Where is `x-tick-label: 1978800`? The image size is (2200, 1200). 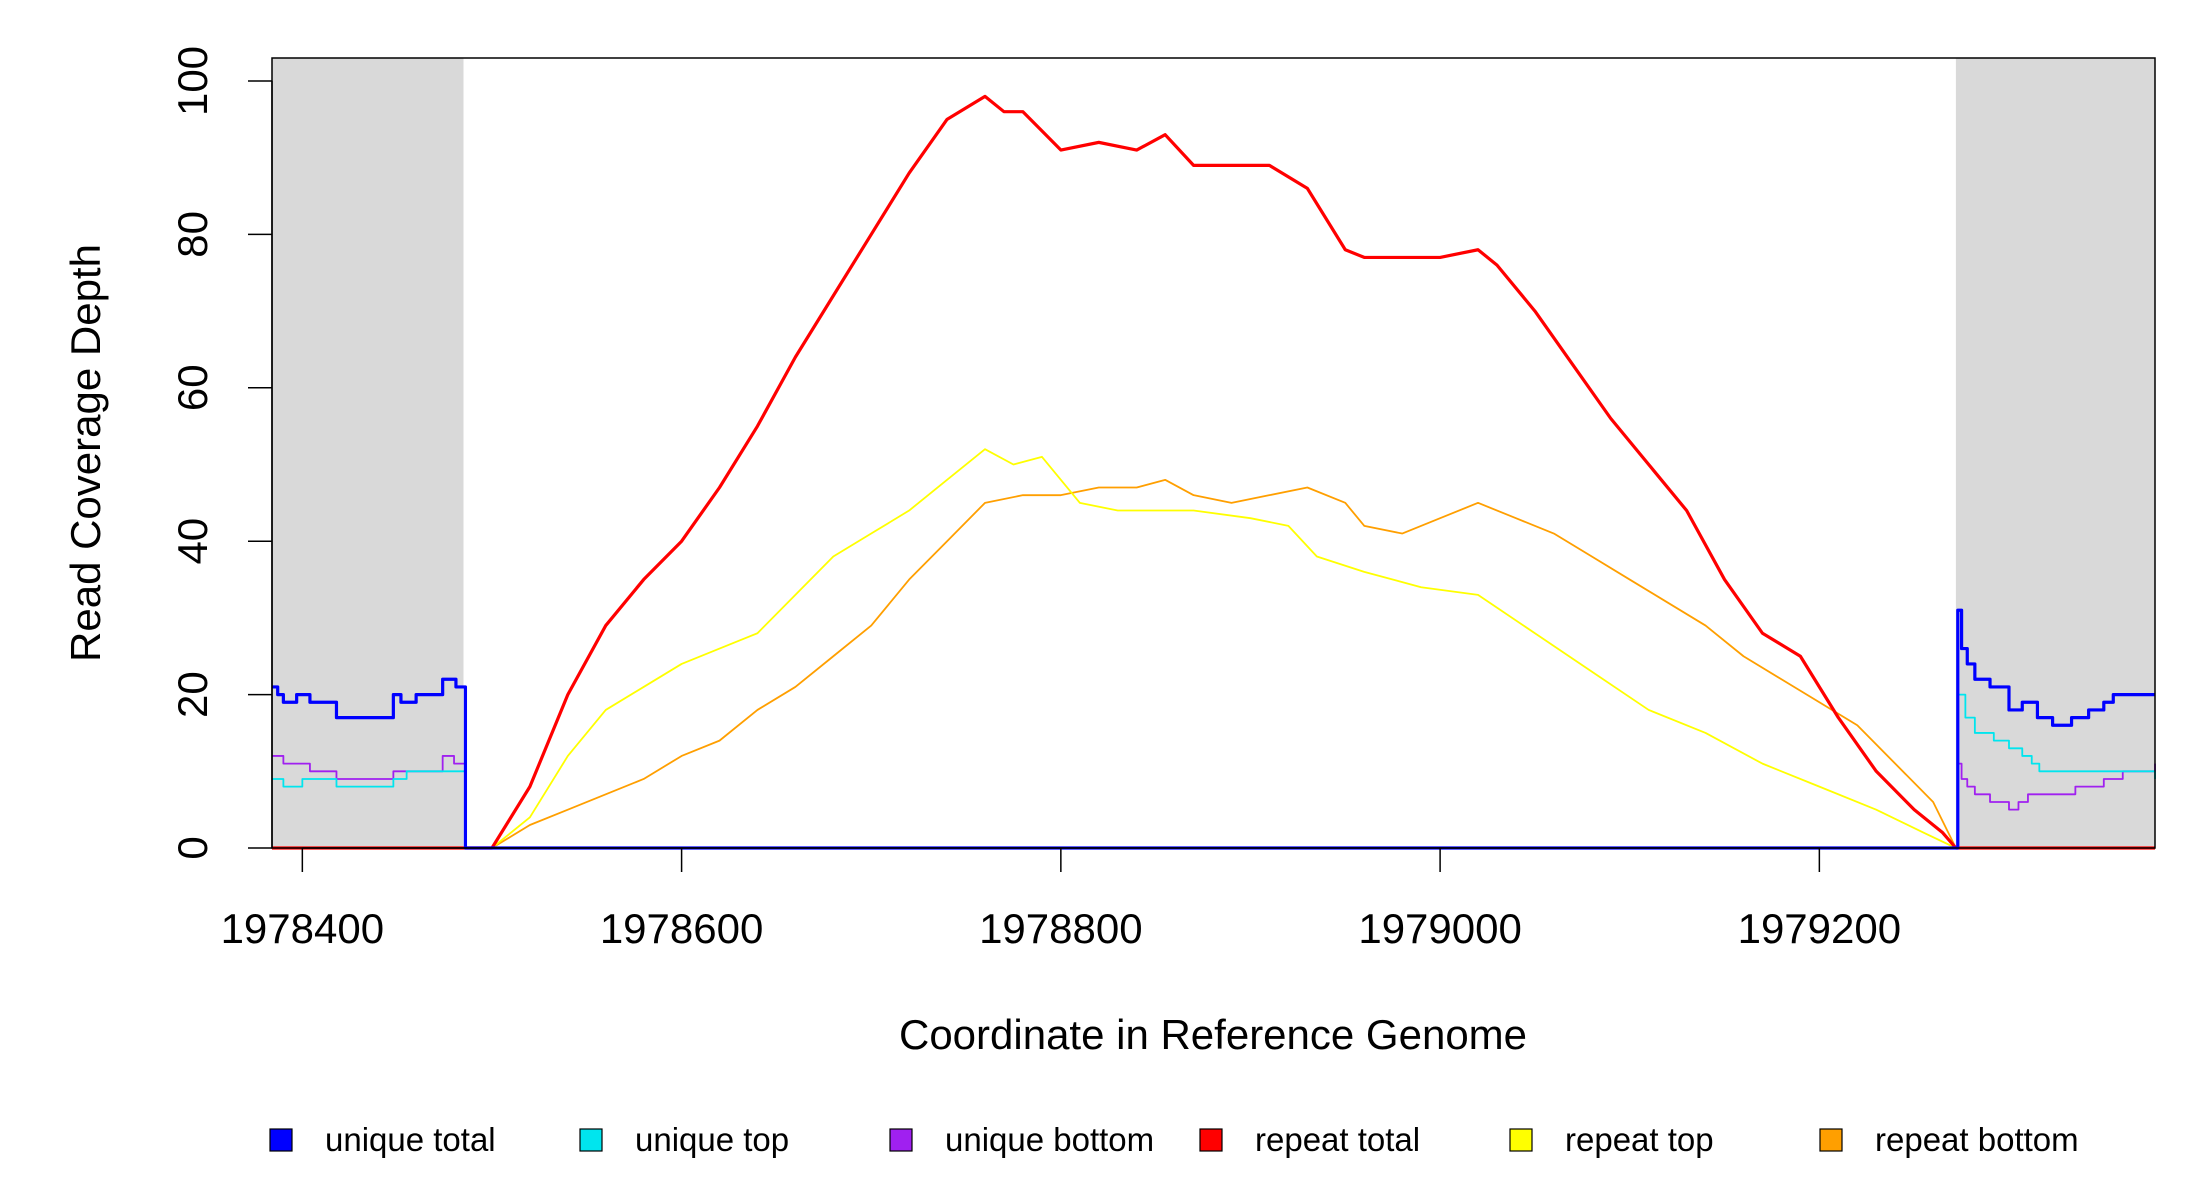
x-tick-label: 1978800 is located at coordinates (1061, 928).